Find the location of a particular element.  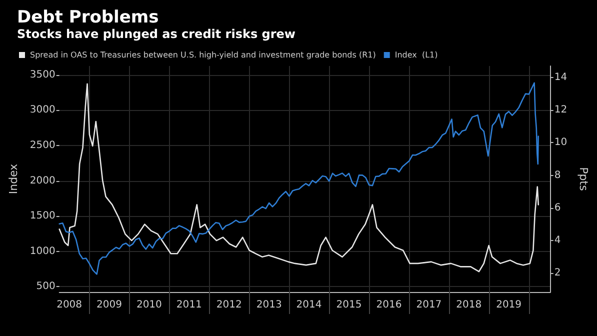

y2-tick-label: 2 is located at coordinates (557, 273).